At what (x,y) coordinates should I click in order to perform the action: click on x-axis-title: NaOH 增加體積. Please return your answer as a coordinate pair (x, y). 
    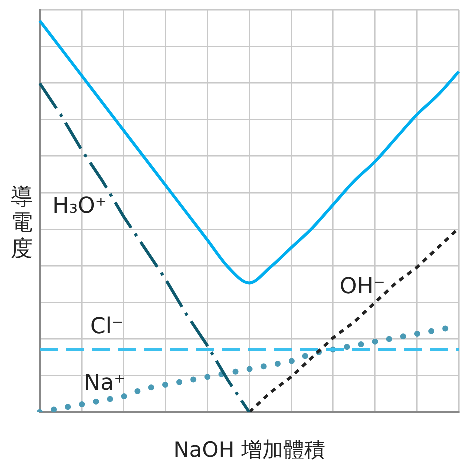
    Looking at the image, I should click on (250, 450).